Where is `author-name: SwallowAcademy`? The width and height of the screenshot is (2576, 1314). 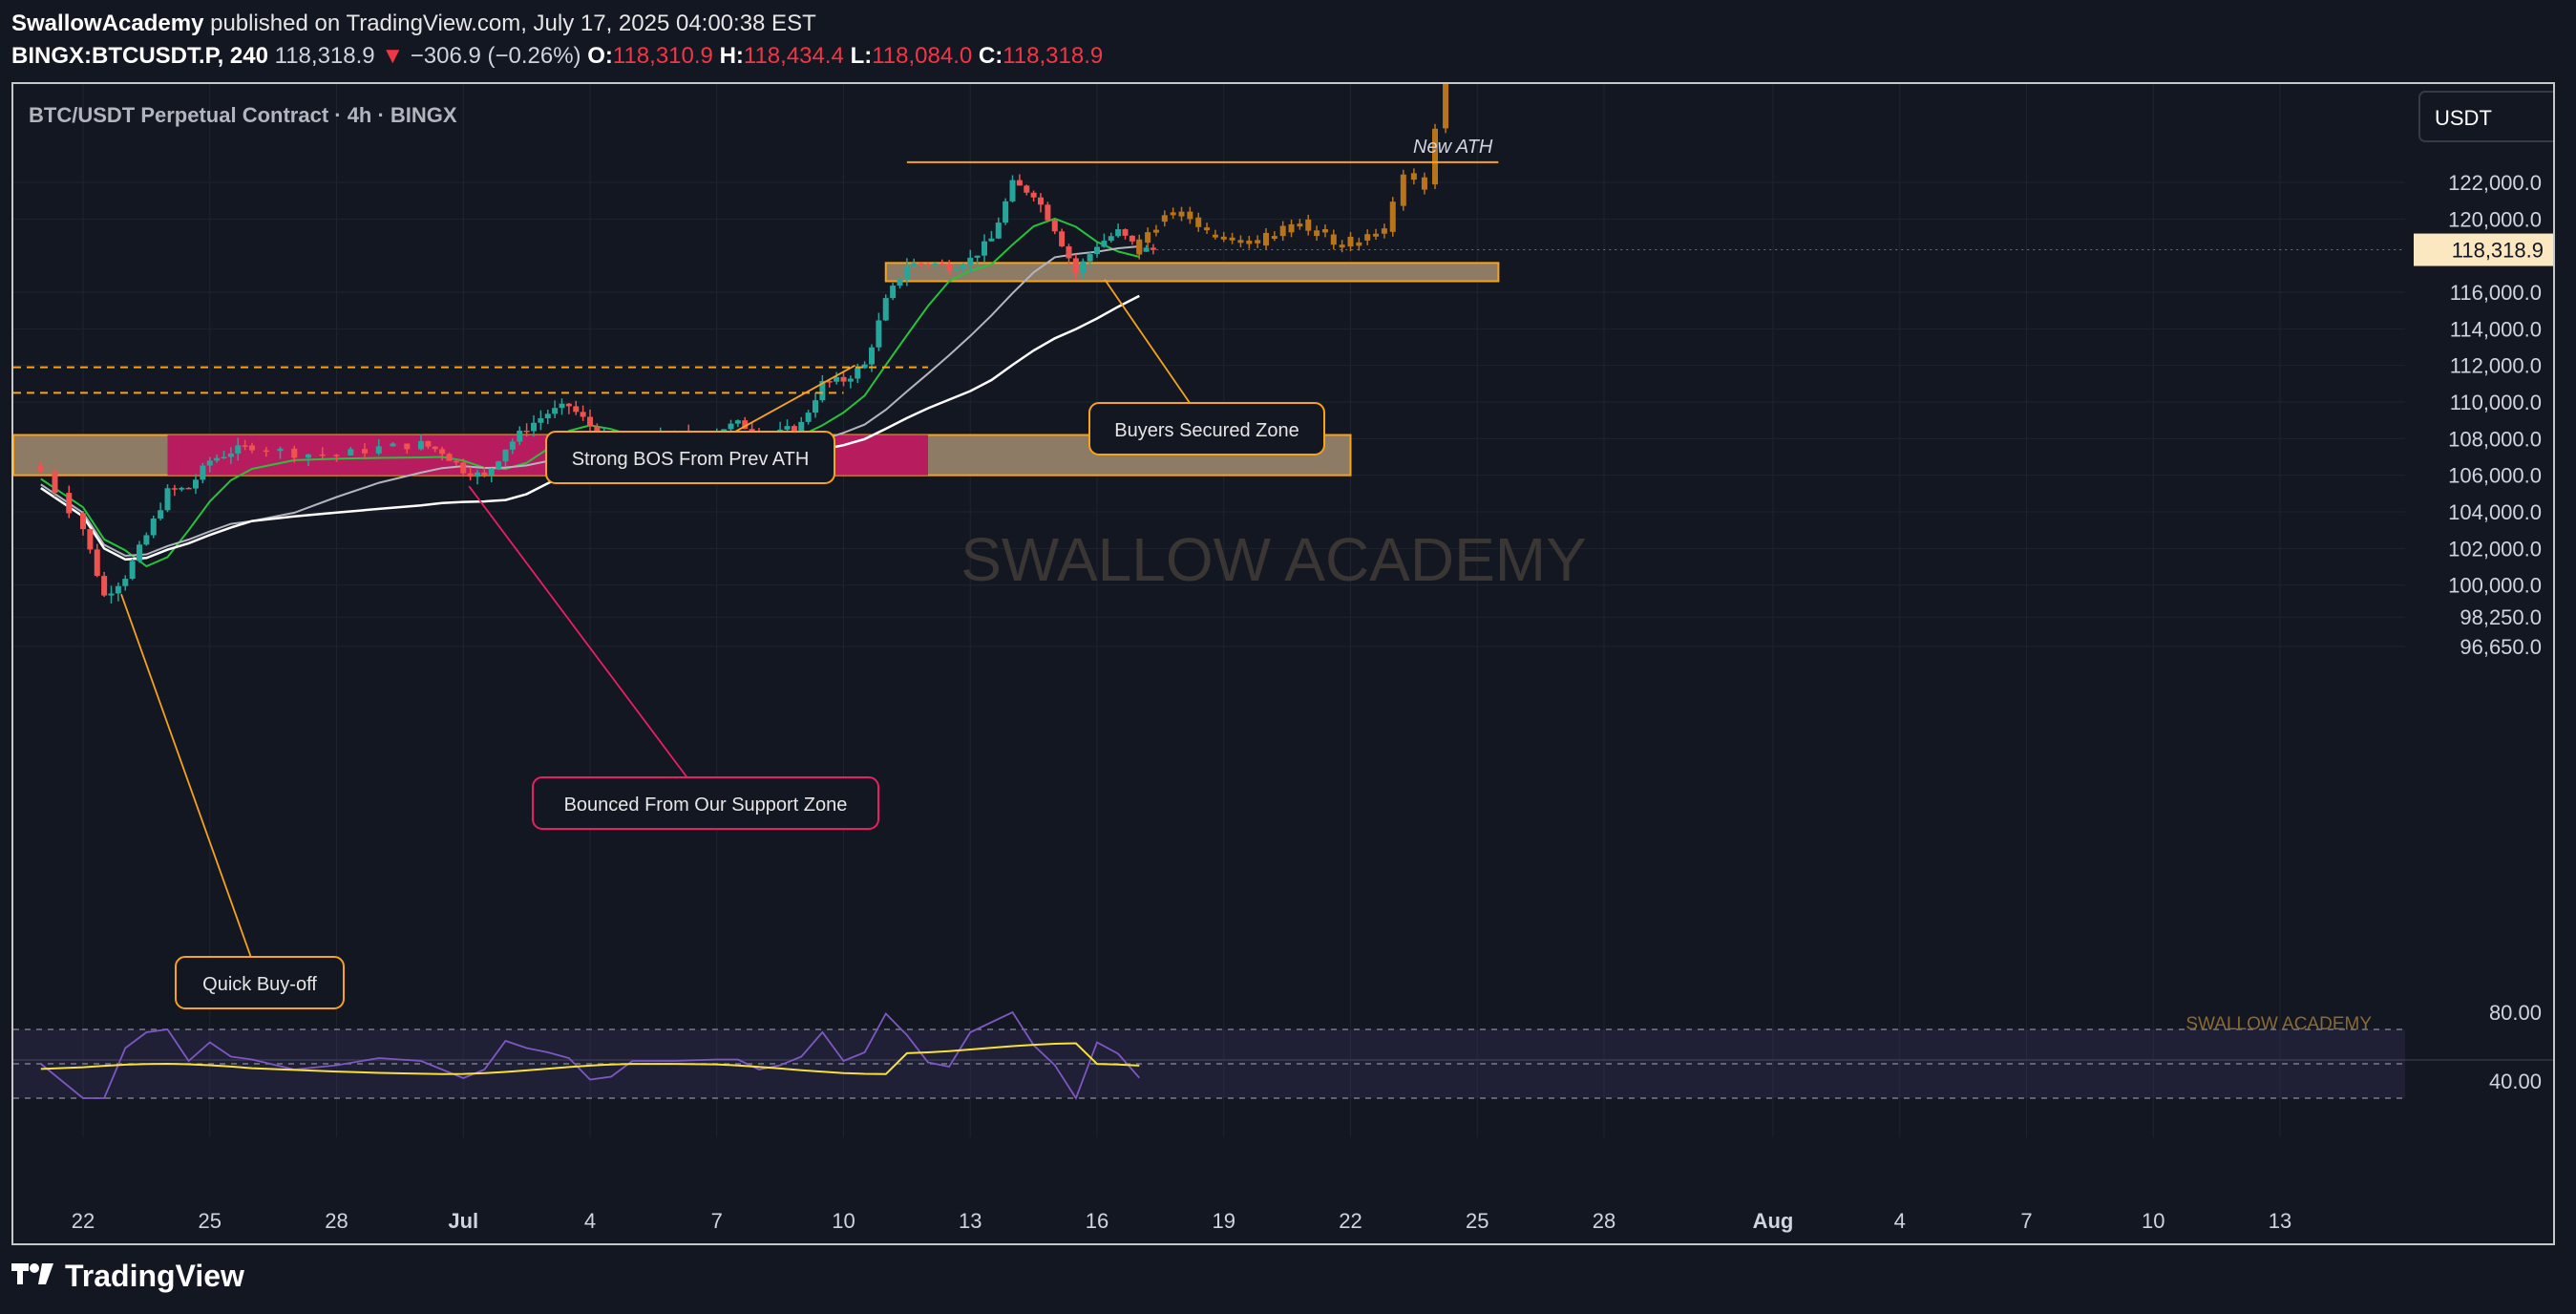
author-name: SwallowAcademy is located at coordinates (107, 23).